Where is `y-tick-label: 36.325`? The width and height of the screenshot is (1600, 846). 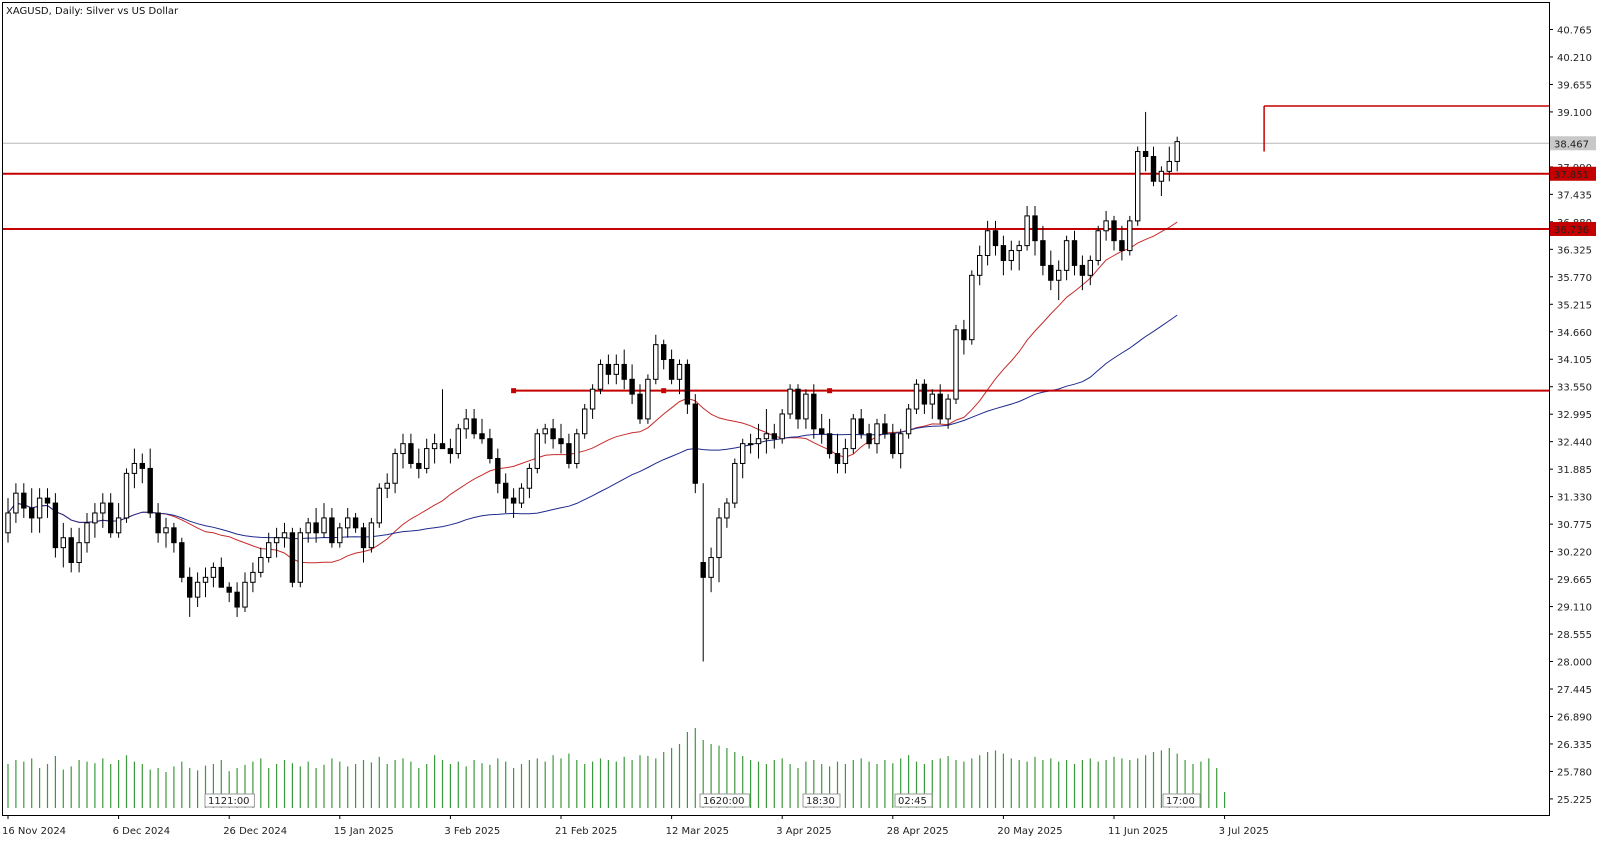 y-tick-label: 36.325 is located at coordinates (1574, 250).